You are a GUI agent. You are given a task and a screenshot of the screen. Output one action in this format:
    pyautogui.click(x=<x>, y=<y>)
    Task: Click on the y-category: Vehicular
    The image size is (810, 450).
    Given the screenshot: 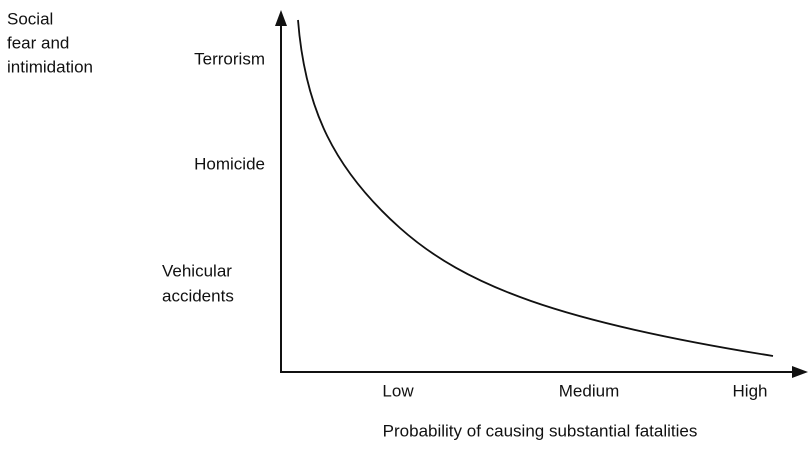 What is the action you would take?
    pyautogui.click(x=197, y=270)
    